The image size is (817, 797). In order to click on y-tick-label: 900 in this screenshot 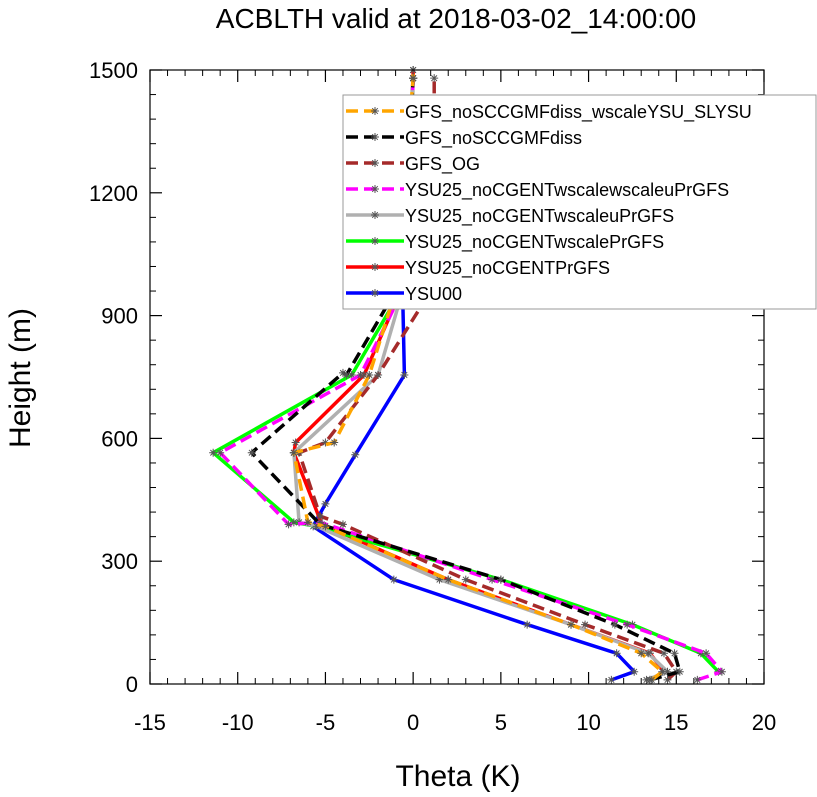, I will do `click(119, 316)`.